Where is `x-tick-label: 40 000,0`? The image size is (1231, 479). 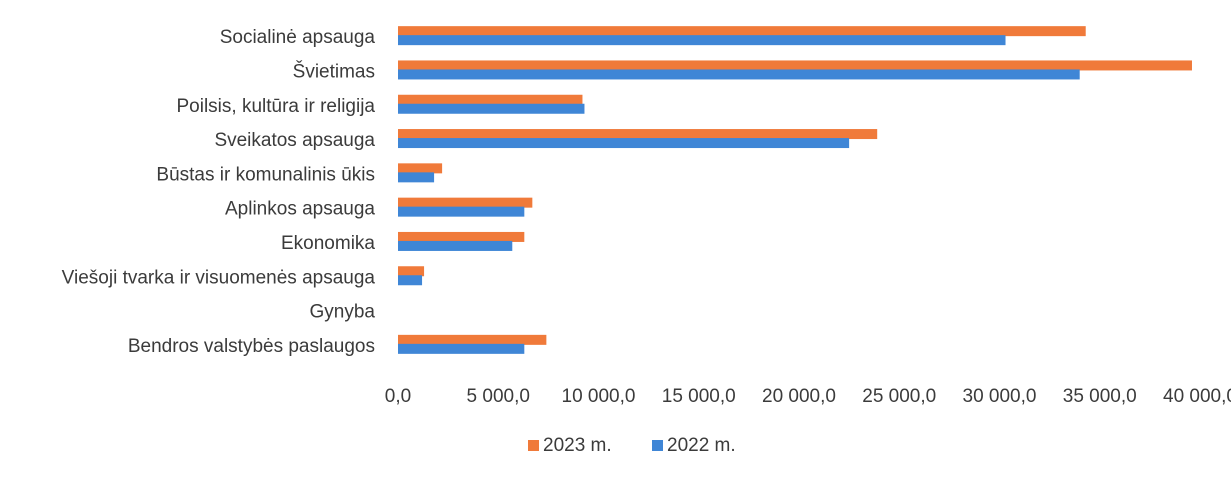
x-tick-label: 40 000,0 is located at coordinates (1197, 396).